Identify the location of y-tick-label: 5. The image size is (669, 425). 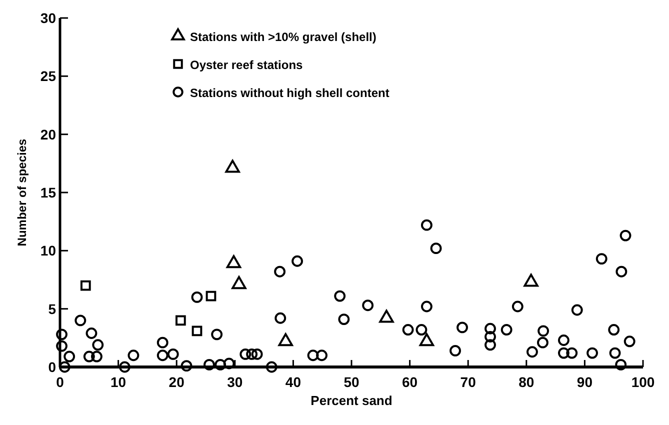
(52, 308).